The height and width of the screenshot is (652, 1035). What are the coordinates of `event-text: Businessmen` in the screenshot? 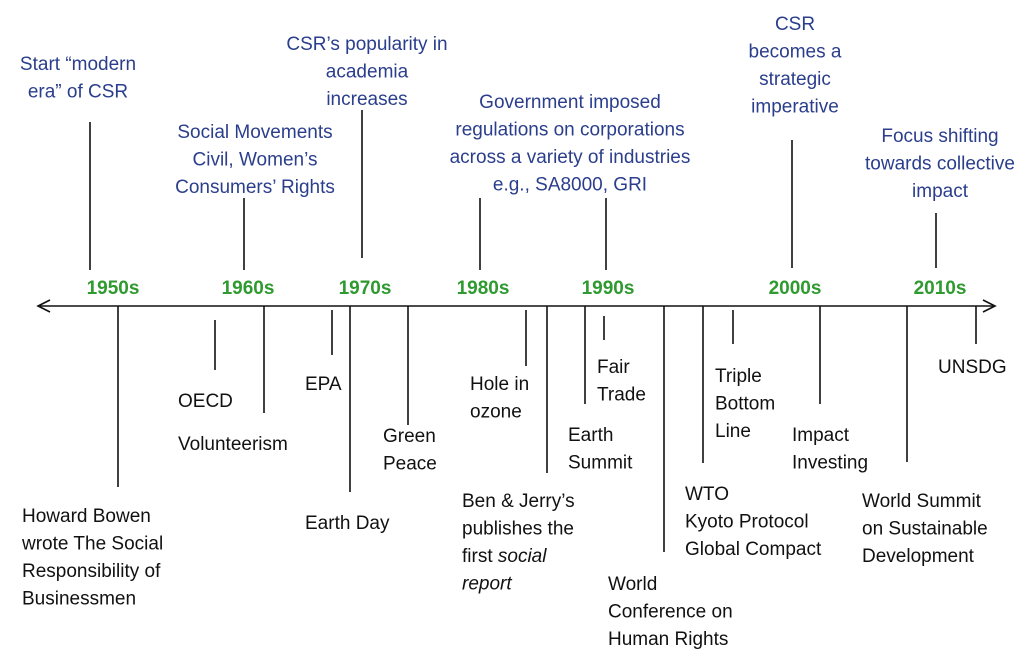 It's located at (79, 599).